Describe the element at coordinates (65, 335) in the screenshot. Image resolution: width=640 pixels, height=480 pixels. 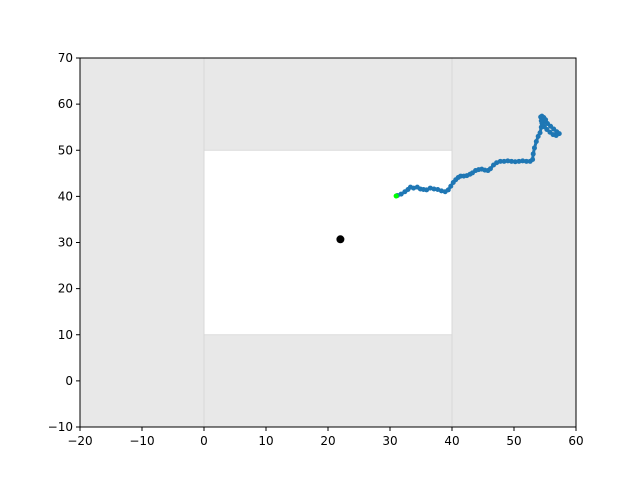
I see `y-tick-label: 10` at that location.